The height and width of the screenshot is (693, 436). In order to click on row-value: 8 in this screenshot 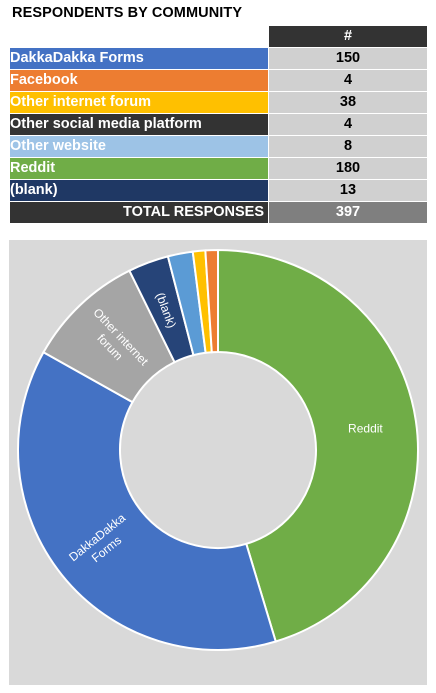, I will do `click(348, 146)`.